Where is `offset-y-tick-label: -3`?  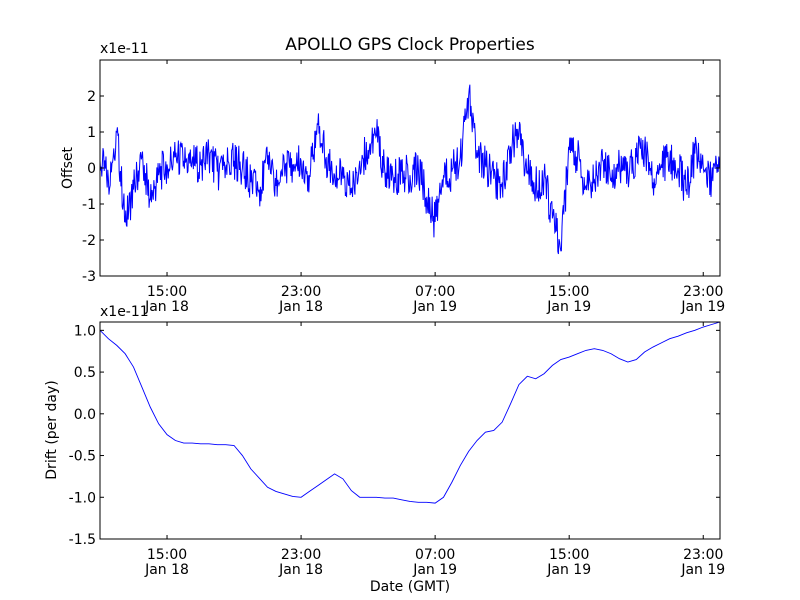 offset-y-tick-label: -3 is located at coordinates (89, 277).